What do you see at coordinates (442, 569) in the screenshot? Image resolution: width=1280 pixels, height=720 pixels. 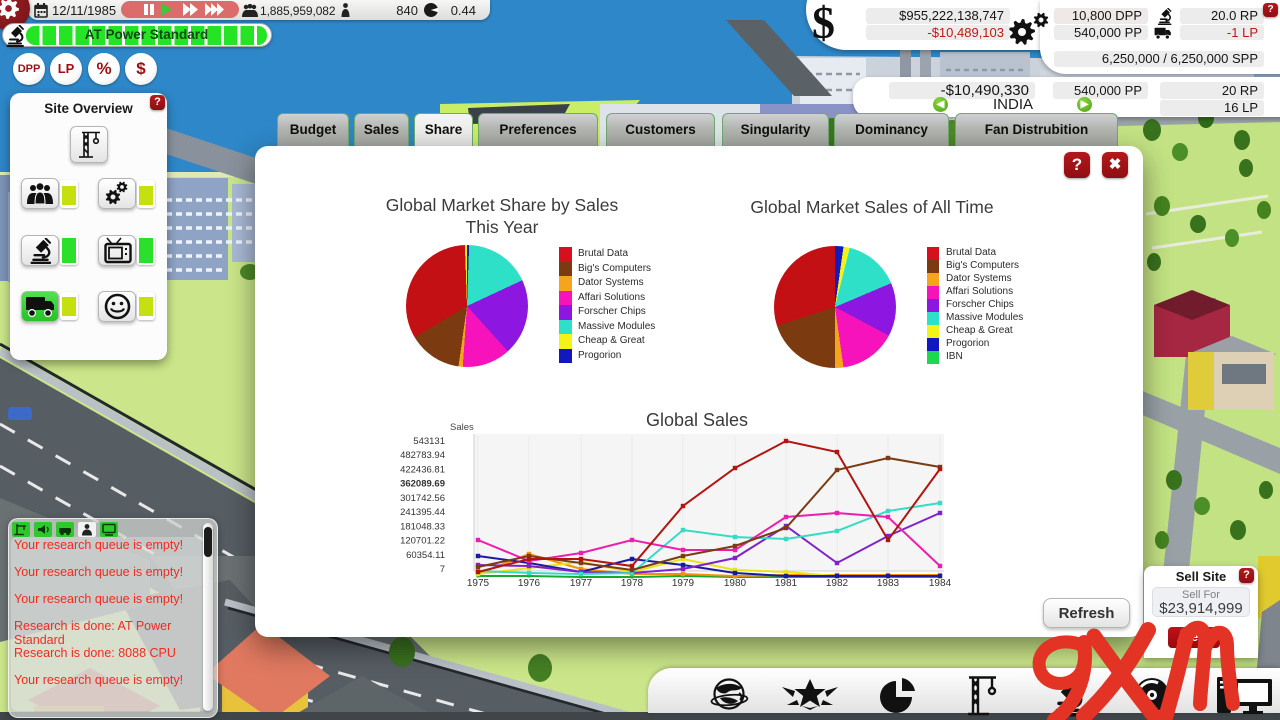 I see `svg-text: 7` at bounding box center [442, 569].